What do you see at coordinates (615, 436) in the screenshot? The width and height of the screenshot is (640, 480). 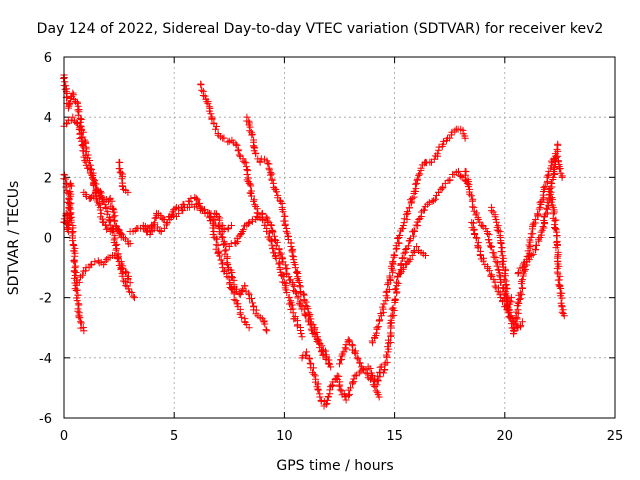 I see `x-tick-label: 25` at bounding box center [615, 436].